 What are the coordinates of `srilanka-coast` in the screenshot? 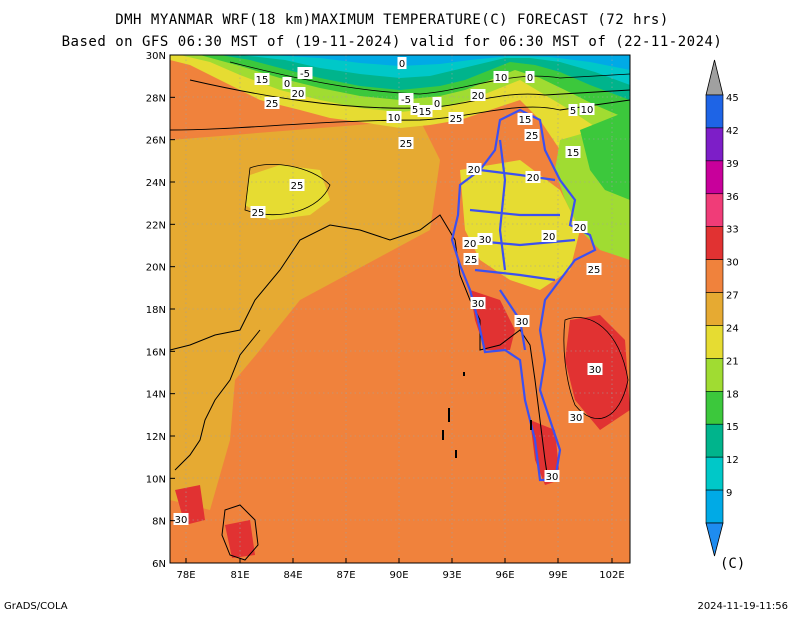 It's located at (240, 532).